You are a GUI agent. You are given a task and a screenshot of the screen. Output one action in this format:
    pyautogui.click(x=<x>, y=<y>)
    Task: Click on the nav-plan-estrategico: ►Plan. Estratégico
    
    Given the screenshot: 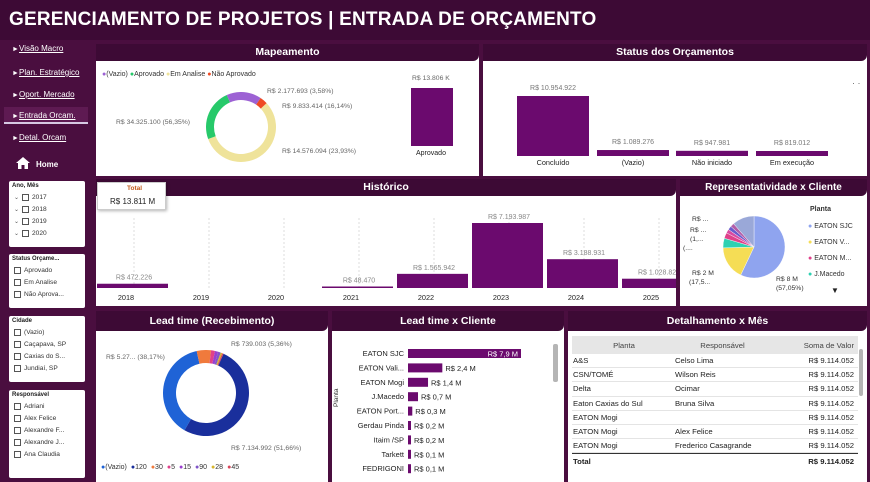 What is the action you would take?
    pyautogui.click(x=45, y=72)
    